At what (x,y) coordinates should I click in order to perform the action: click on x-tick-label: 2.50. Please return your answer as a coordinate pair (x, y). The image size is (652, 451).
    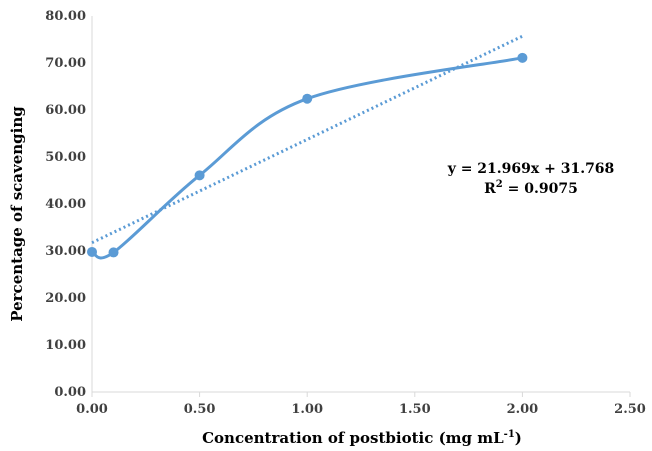
    Looking at the image, I should click on (630, 409).